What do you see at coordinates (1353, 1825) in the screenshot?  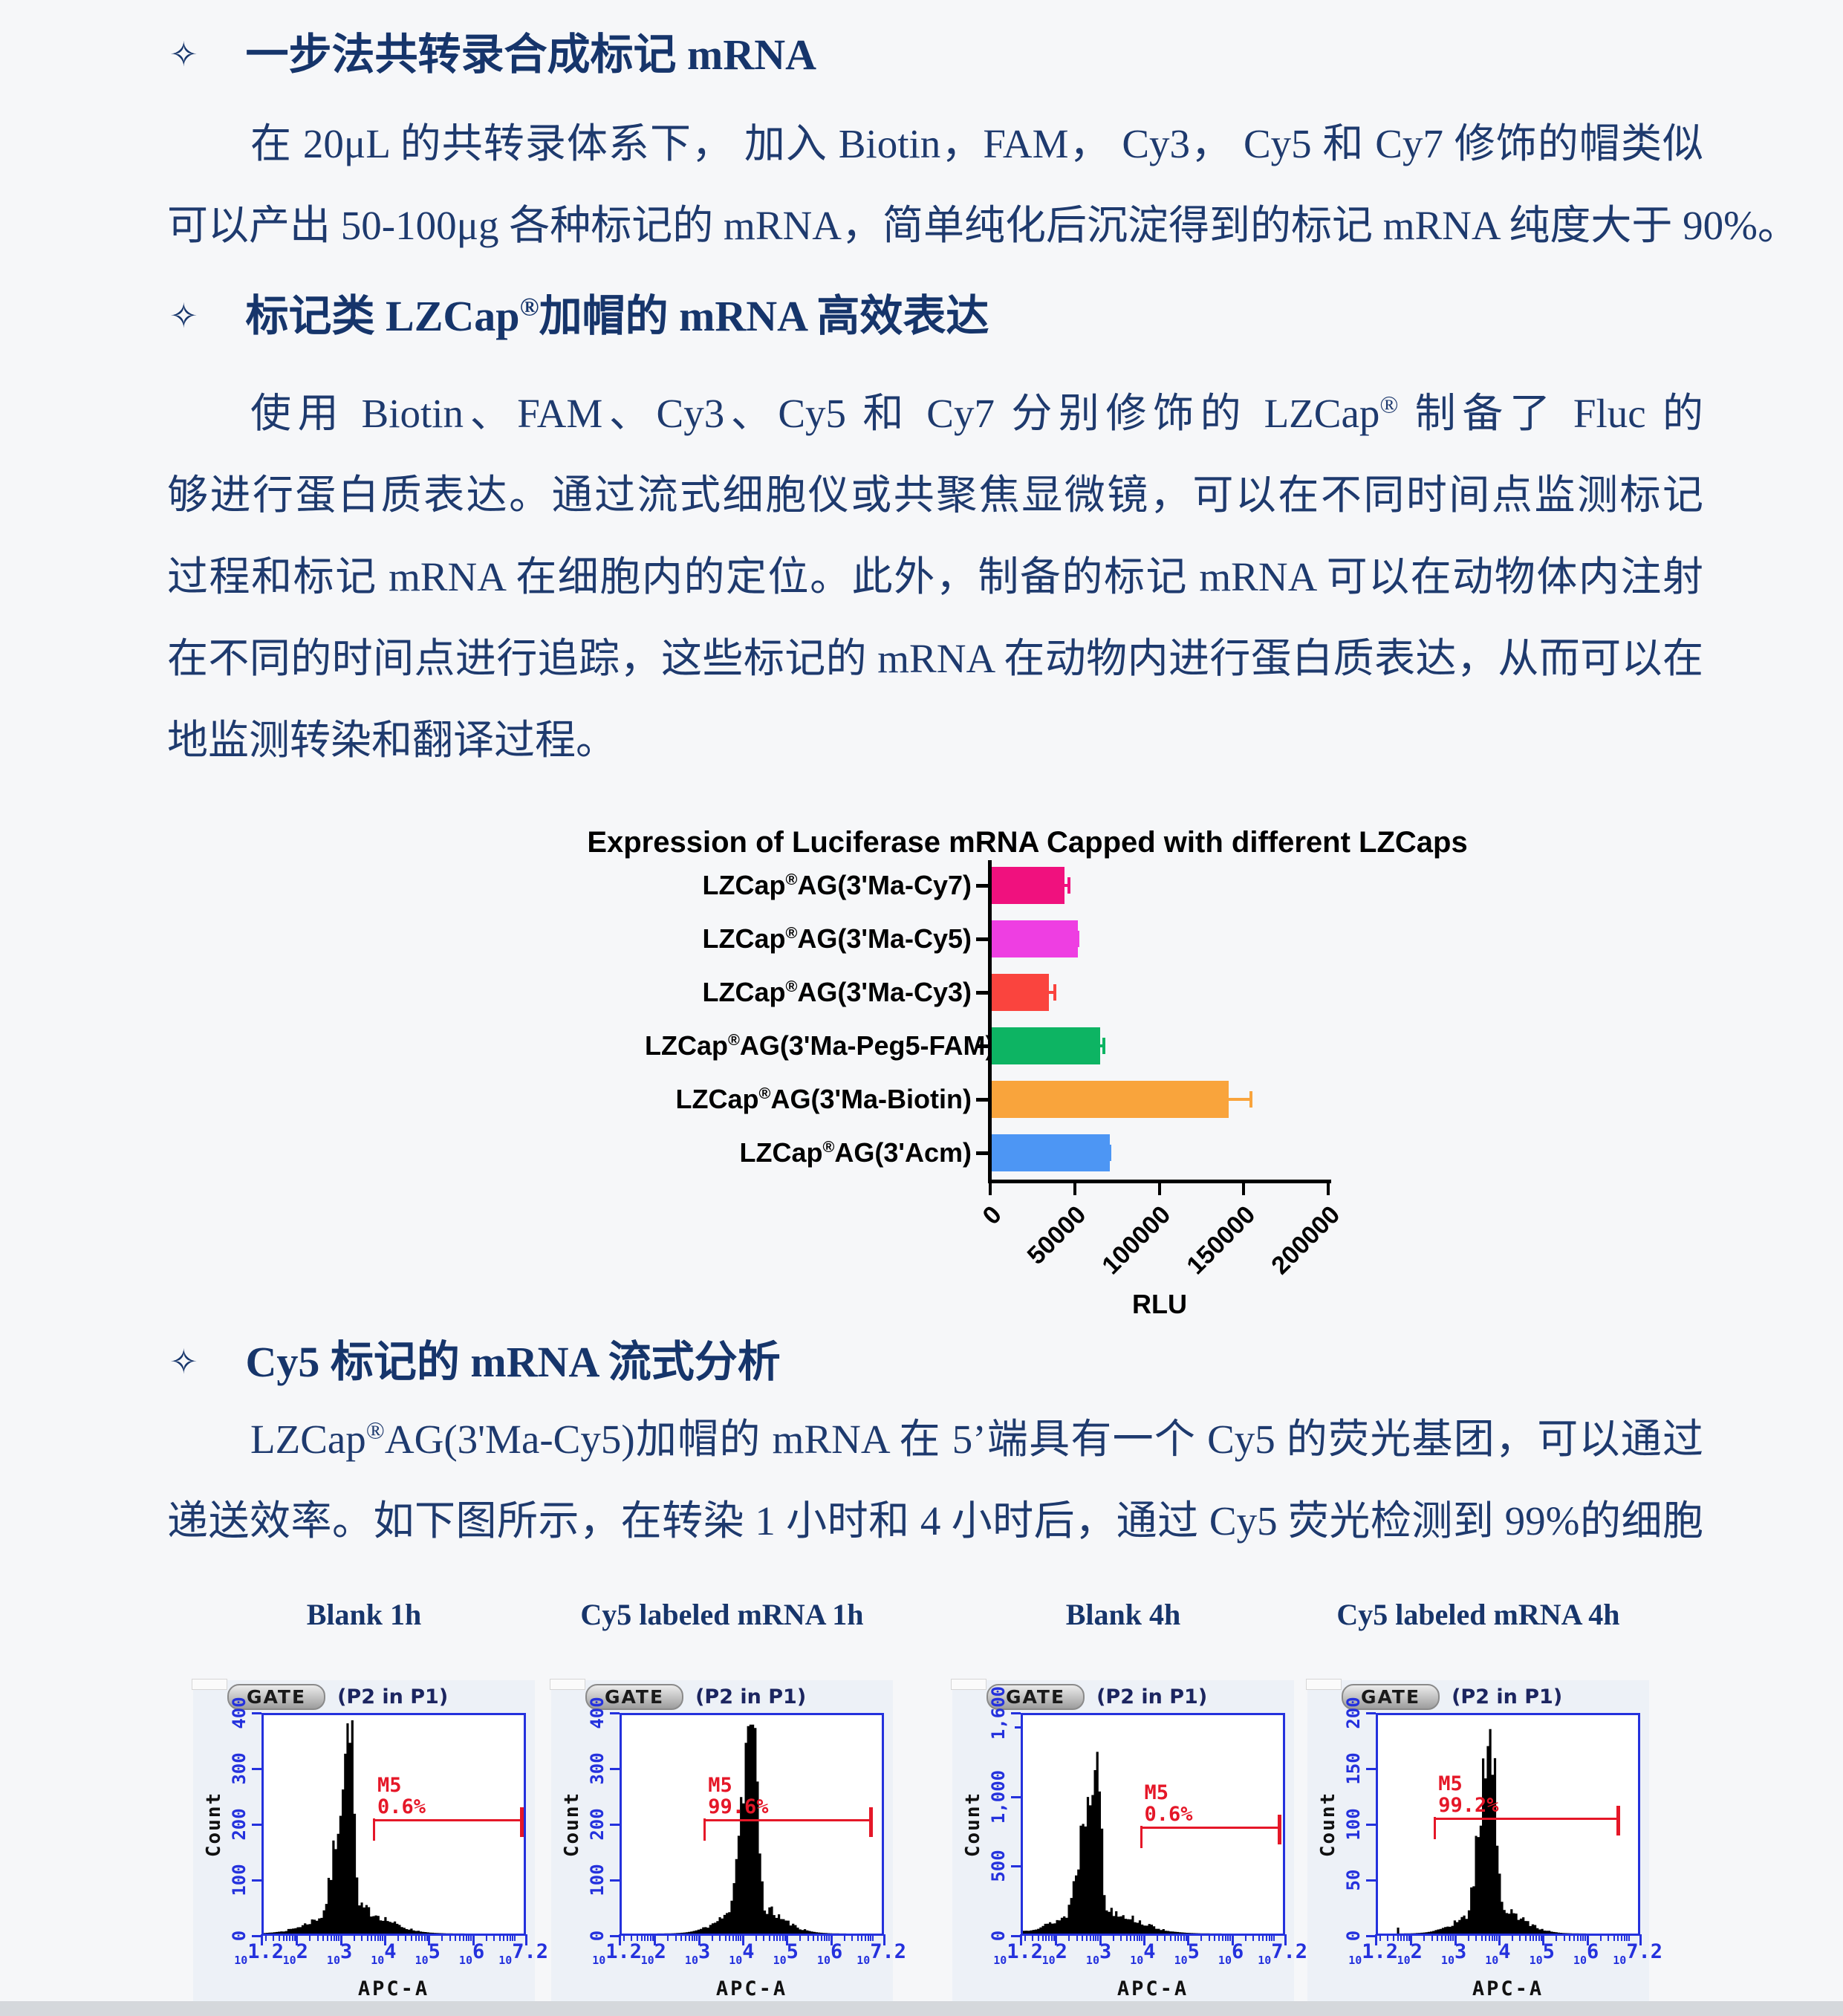 I see `y-tick-label: 100` at bounding box center [1353, 1825].